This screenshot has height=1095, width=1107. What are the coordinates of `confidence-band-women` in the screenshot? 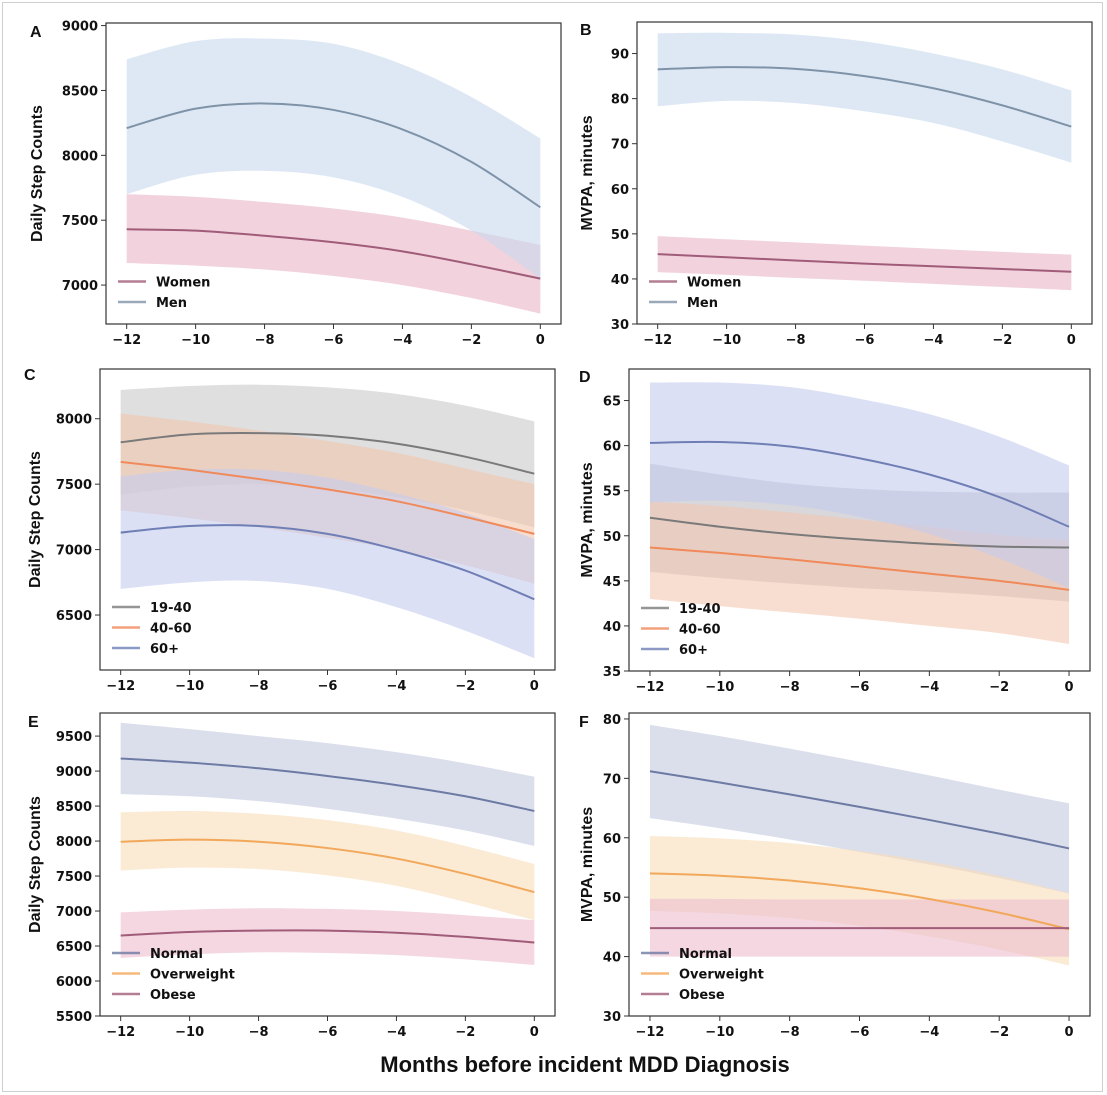 It's located at (333, 254).